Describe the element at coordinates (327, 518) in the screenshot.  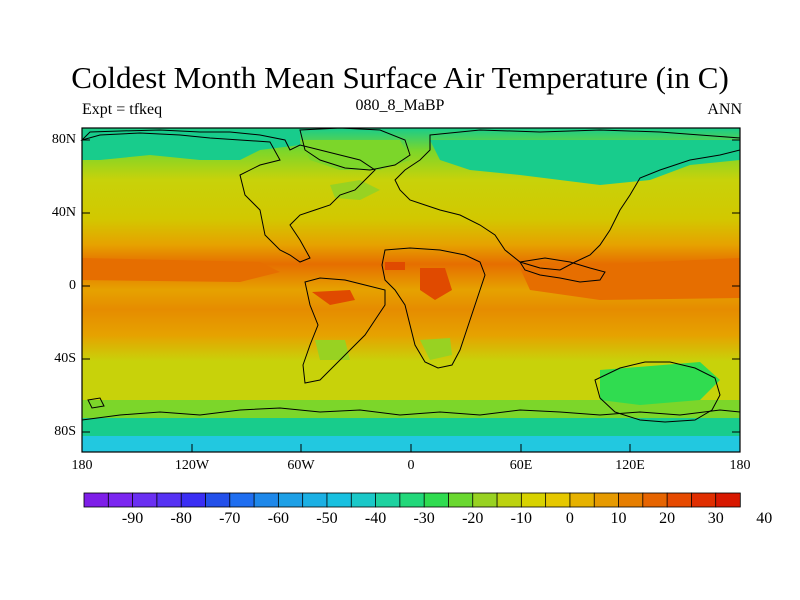
I see `colorbar-label: -50` at that location.